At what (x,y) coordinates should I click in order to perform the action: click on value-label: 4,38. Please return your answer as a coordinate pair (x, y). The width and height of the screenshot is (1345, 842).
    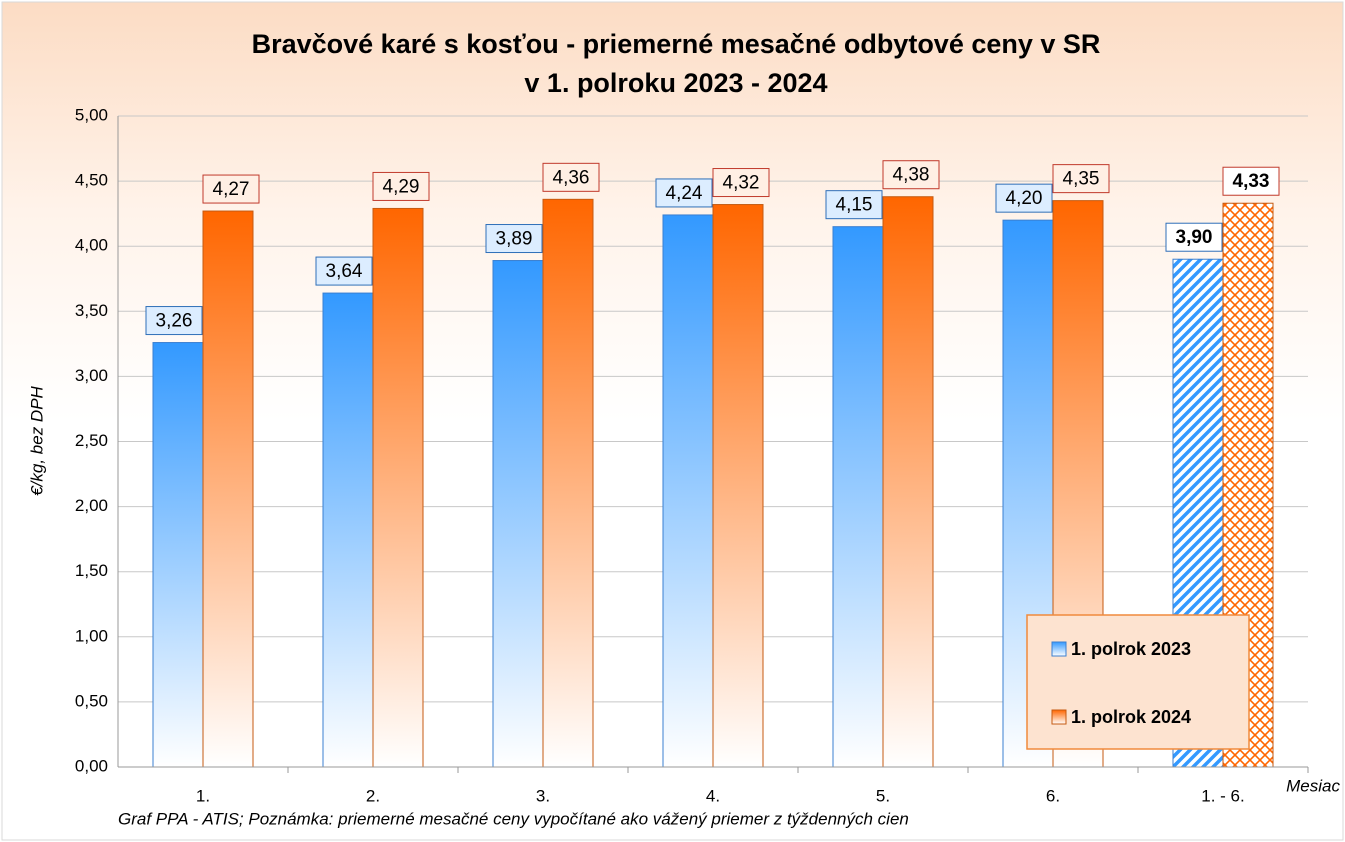
    Looking at the image, I should click on (911, 175).